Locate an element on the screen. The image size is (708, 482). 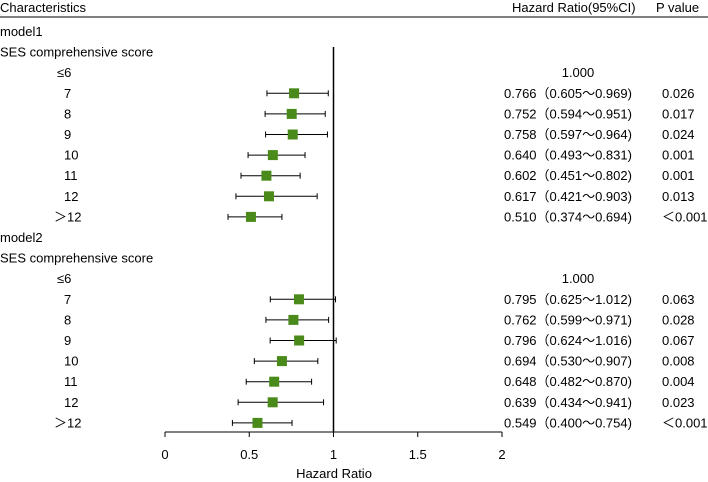
row-ci-text: 0.796（0.624～1.016) is located at coordinates (568, 340).